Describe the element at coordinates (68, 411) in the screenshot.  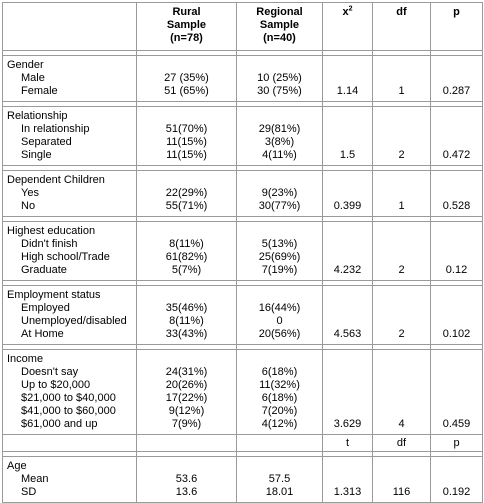
I see `row-label: $41,000 to $60,000` at that location.